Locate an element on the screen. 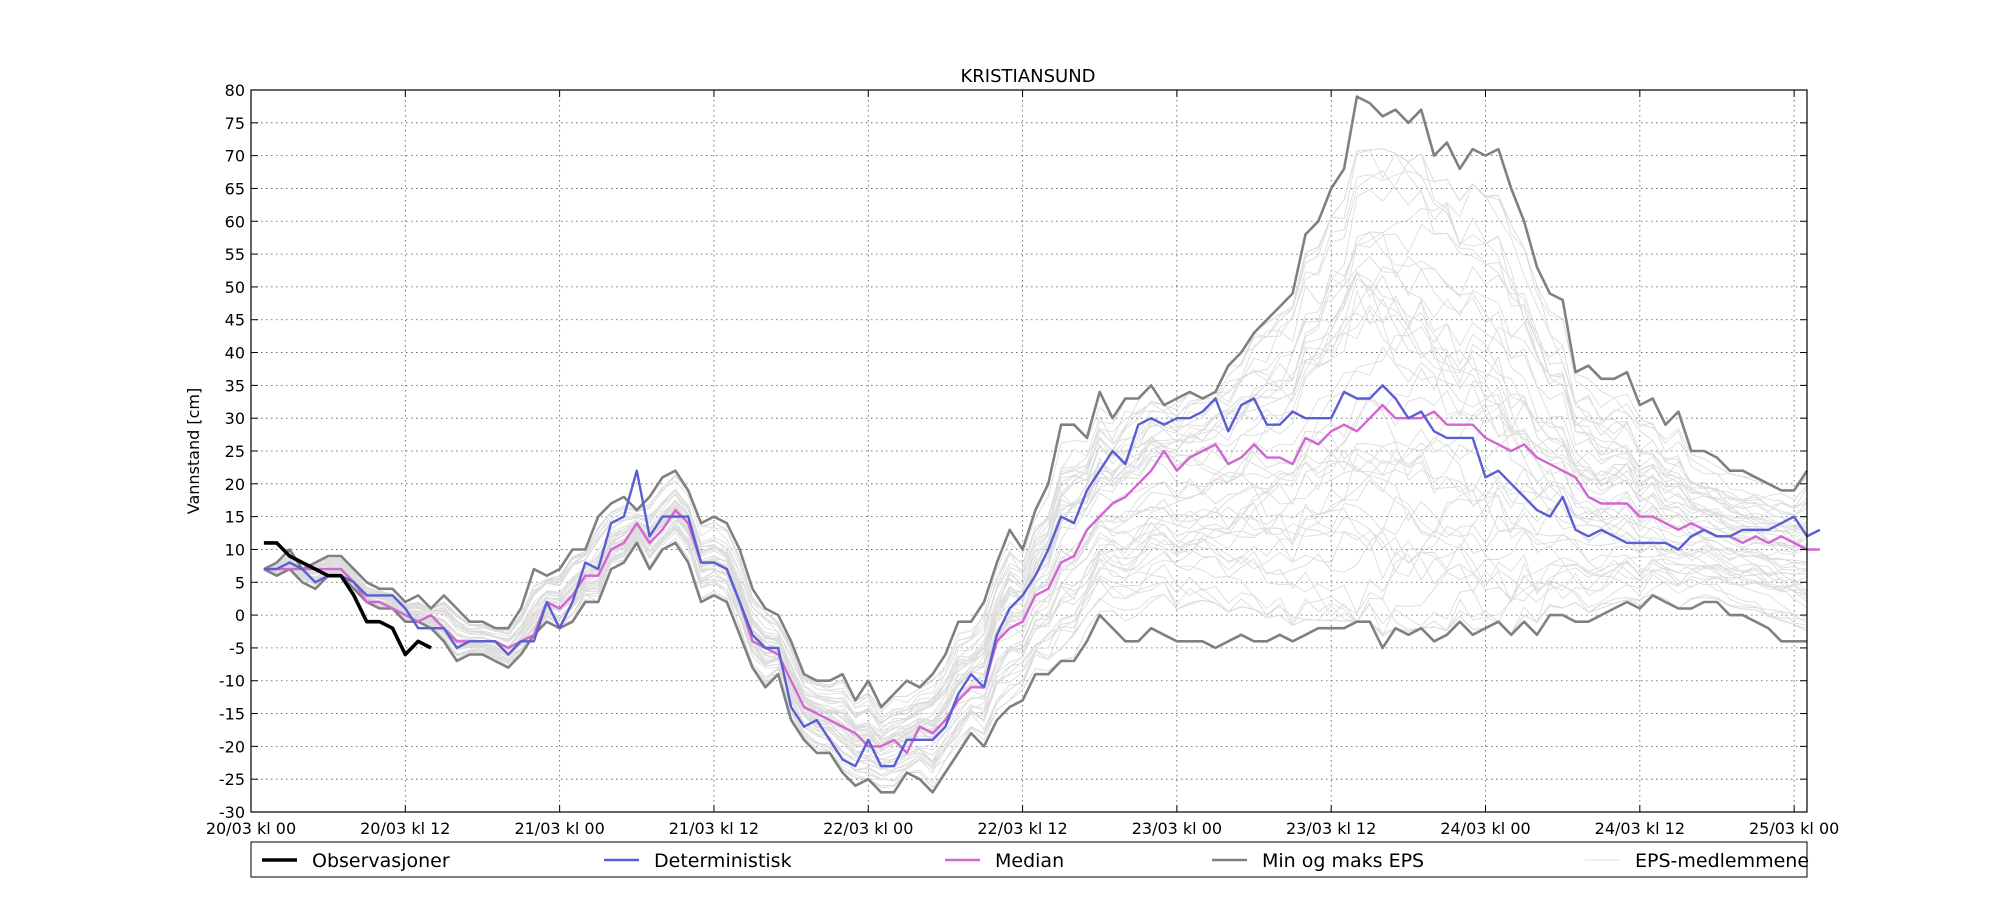 The image size is (2000, 900). x-tick-label: 24/03 kl 12 is located at coordinates (1640, 828).